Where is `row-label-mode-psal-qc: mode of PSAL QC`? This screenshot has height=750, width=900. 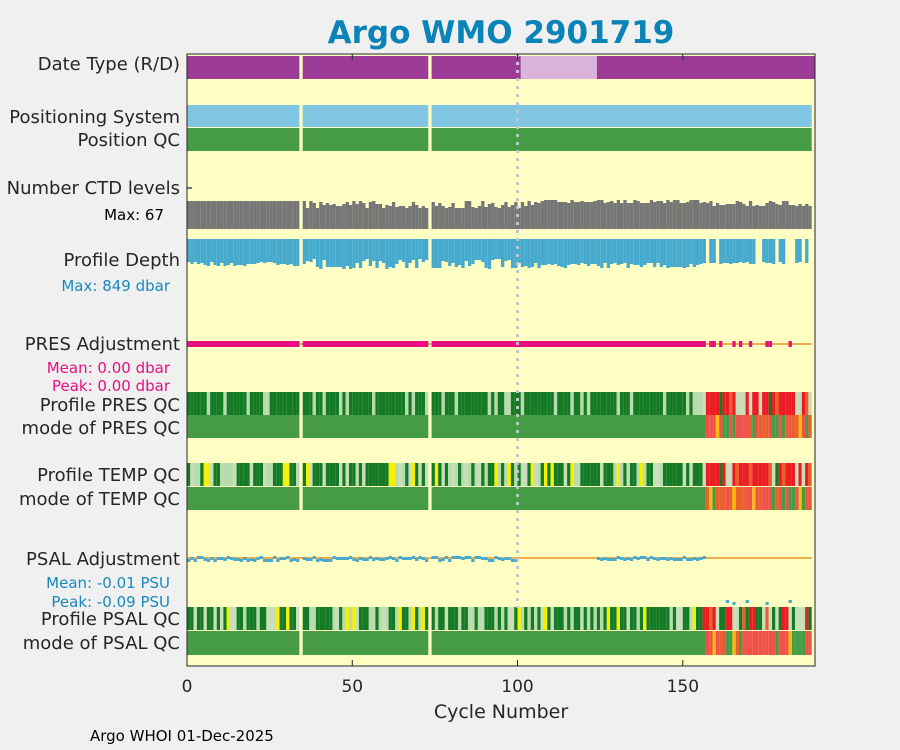
row-label-mode-psal-qc: mode of PSAL QC is located at coordinates (101, 643).